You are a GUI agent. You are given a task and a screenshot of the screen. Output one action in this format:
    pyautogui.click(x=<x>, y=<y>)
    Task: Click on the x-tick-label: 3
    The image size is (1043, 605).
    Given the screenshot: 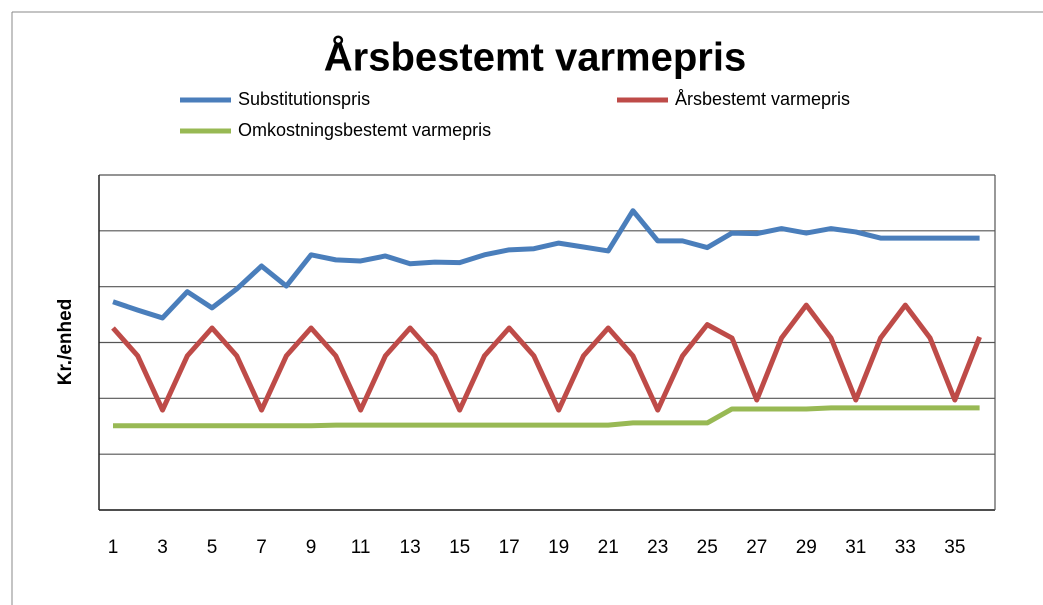 What is the action you would take?
    pyautogui.click(x=162, y=547)
    